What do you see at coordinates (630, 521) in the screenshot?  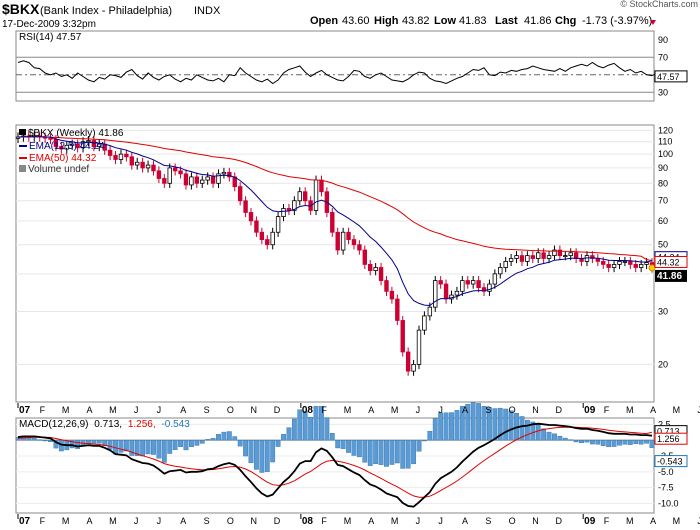 I see `x-axis-macd-tick-label: M` at bounding box center [630, 521].